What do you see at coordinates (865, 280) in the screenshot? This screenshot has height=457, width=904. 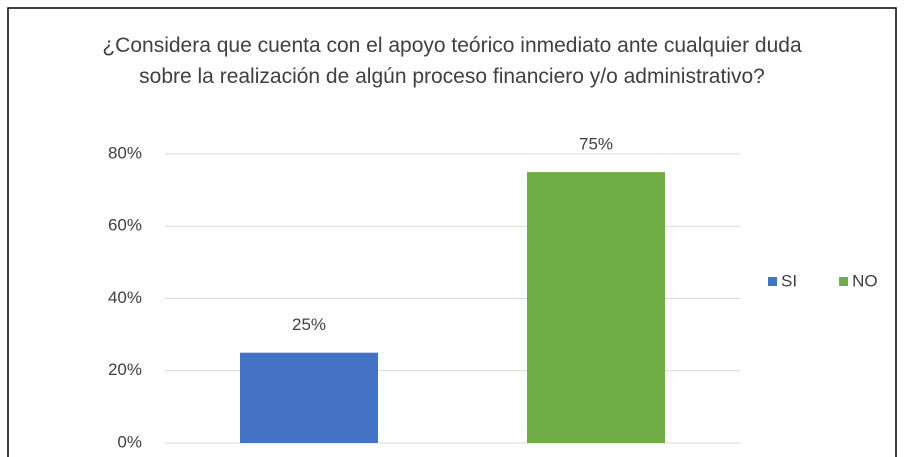 I see `legend-label: NO` at bounding box center [865, 280].